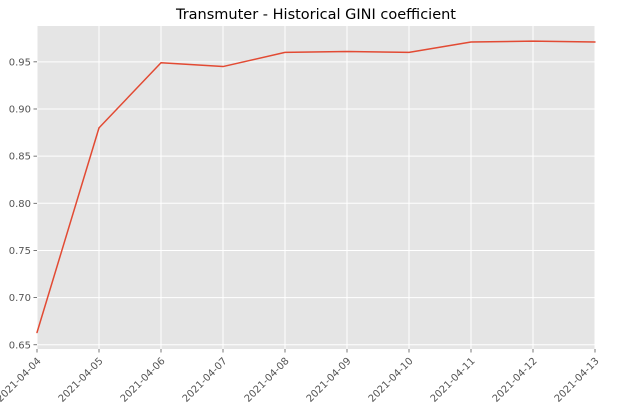  What do you see at coordinates (391, 380) in the screenshot?
I see `x-tick-label: 2021-04-10` at bounding box center [391, 380].